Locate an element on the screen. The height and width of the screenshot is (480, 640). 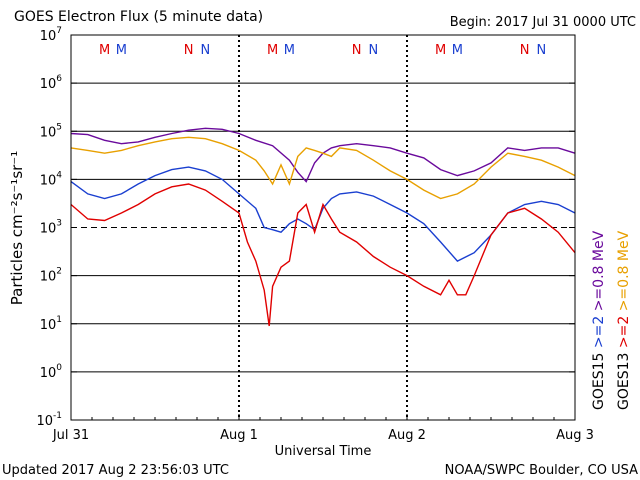
series-legend-label: GOES15 >=2 >=0.8 MeV is located at coordinates (599, 320).